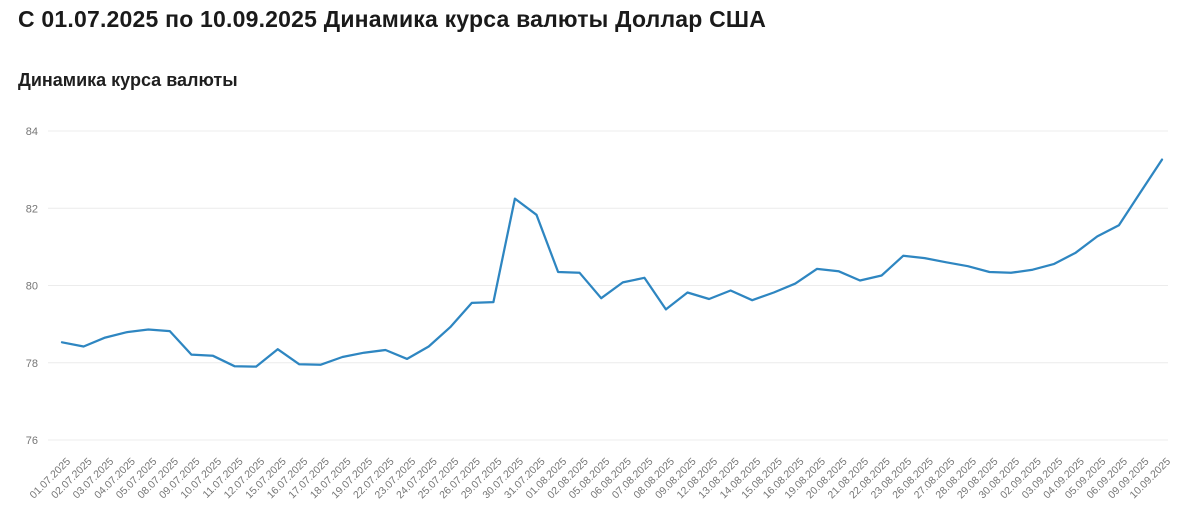  I want to click on y-tick-label: 78, so click(32, 364).